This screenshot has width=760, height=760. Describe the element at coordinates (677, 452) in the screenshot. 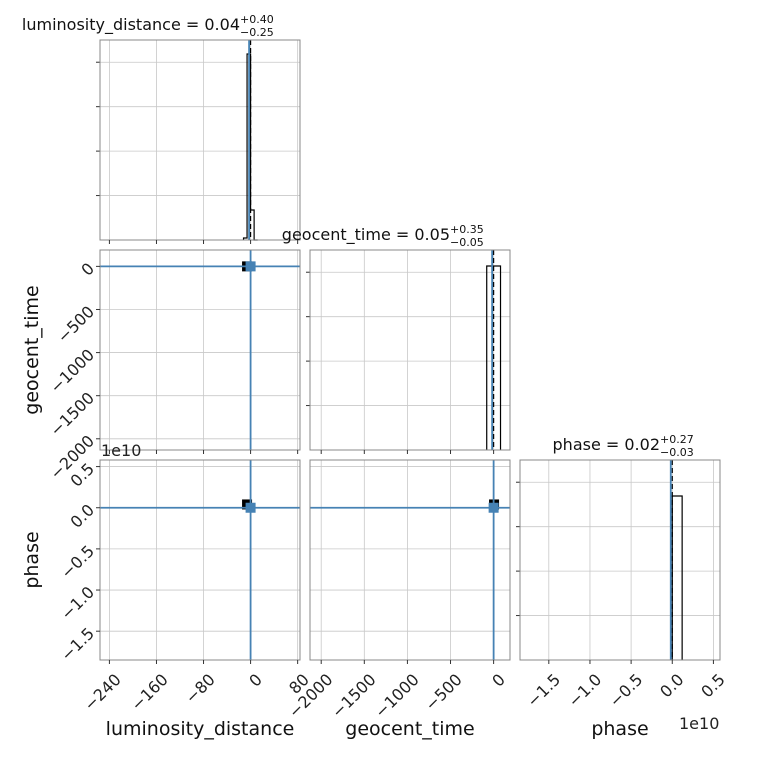

I see `title-minus: −0.03` at that location.